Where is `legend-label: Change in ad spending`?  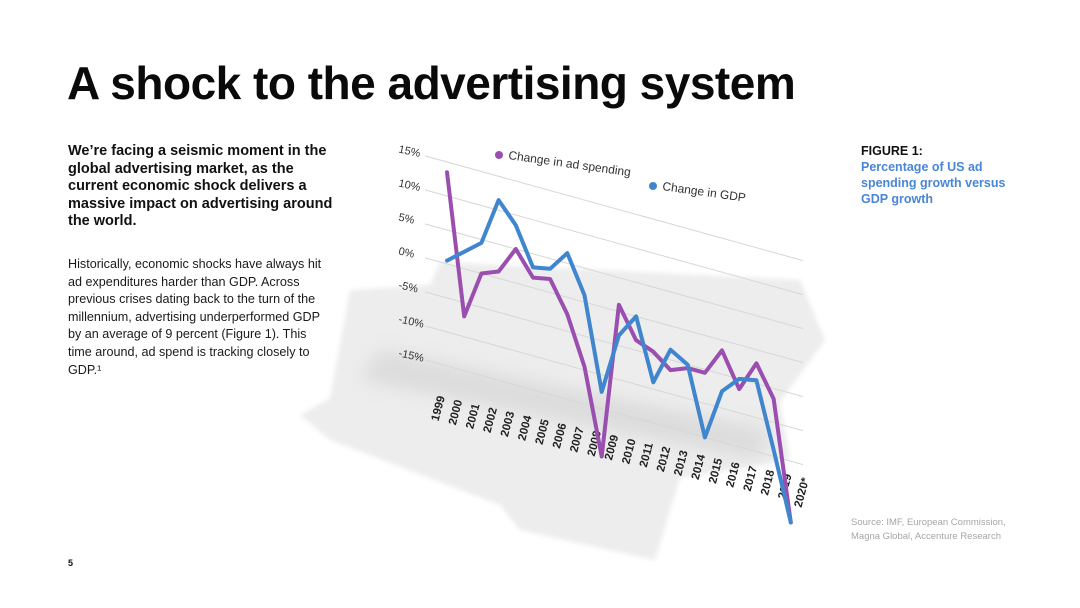 legend-label: Change in ad spending is located at coordinates (570, 163).